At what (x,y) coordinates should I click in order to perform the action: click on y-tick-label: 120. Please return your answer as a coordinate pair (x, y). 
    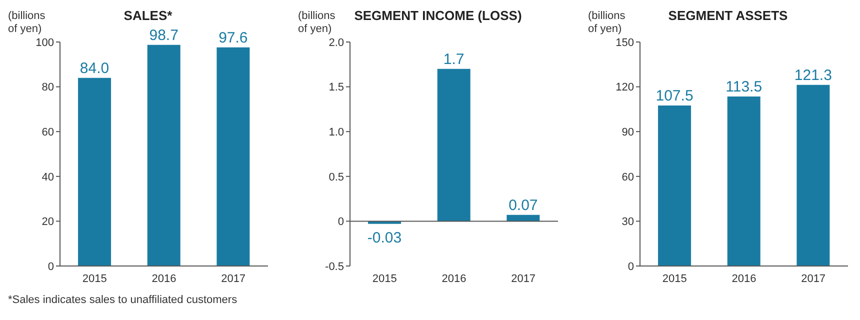
    Looking at the image, I should click on (625, 88).